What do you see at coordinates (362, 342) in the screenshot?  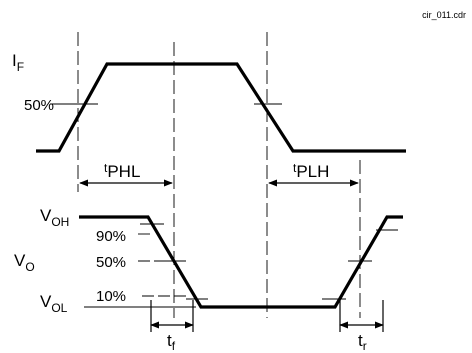 I see `tr-label: tr` at bounding box center [362, 342].